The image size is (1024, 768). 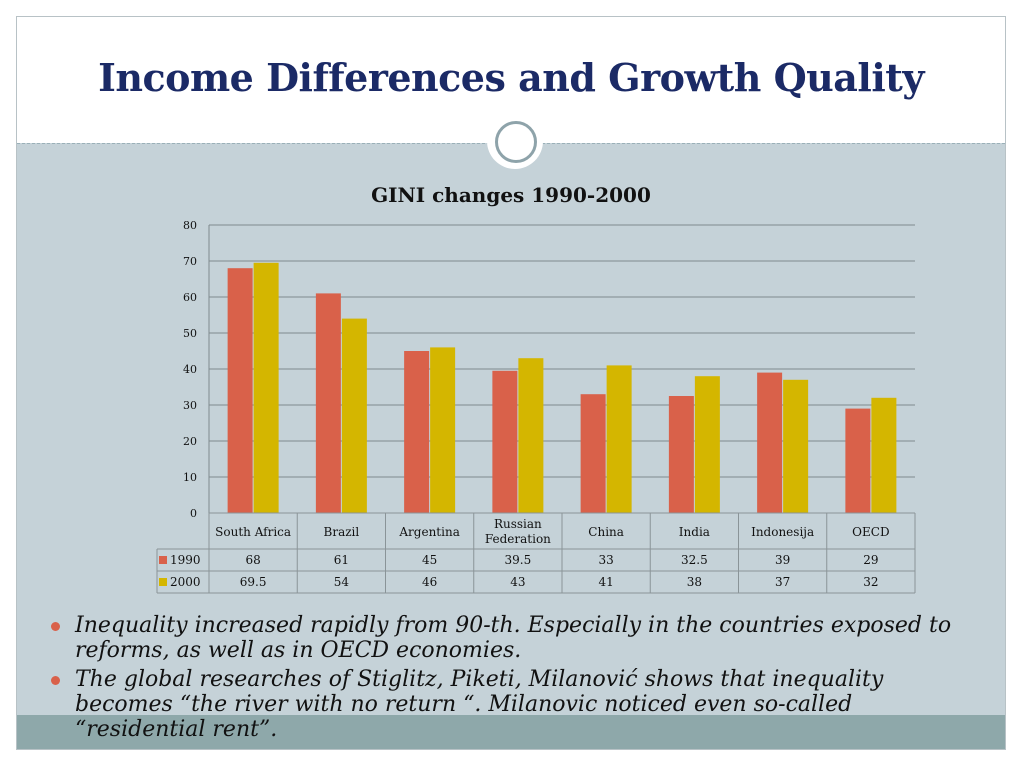 I want to click on data-label: 38, so click(x=694, y=582).